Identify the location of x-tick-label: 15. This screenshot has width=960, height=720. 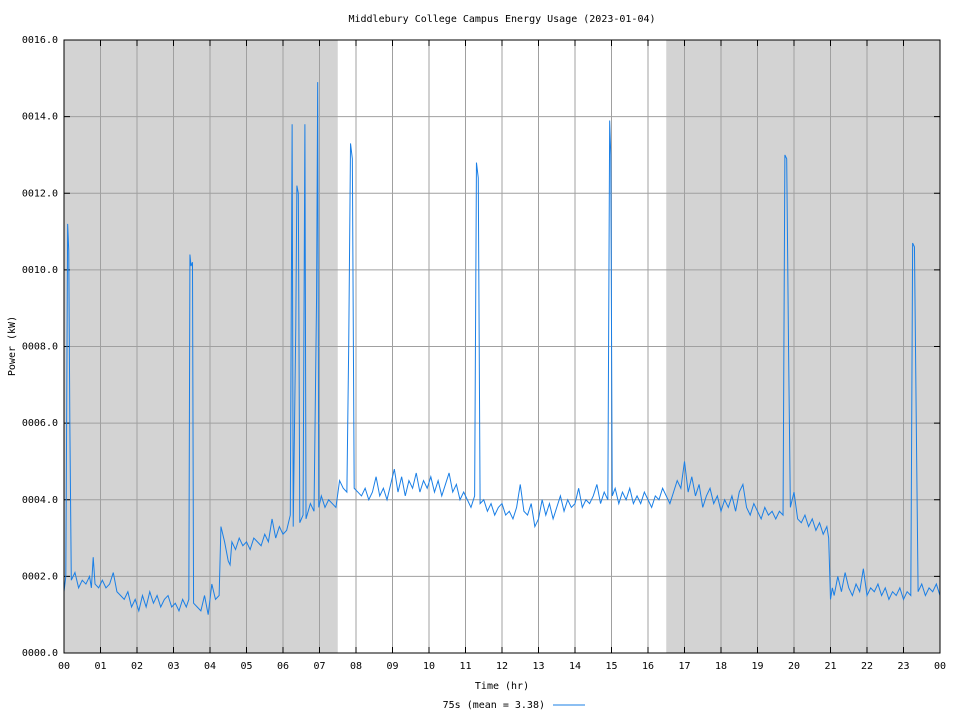
(611, 666).